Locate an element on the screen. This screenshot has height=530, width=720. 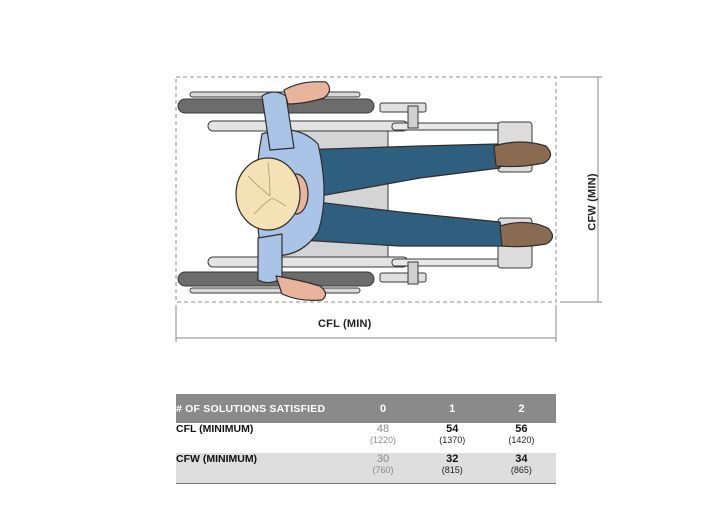
header-col-1: 1 is located at coordinates (452, 408).